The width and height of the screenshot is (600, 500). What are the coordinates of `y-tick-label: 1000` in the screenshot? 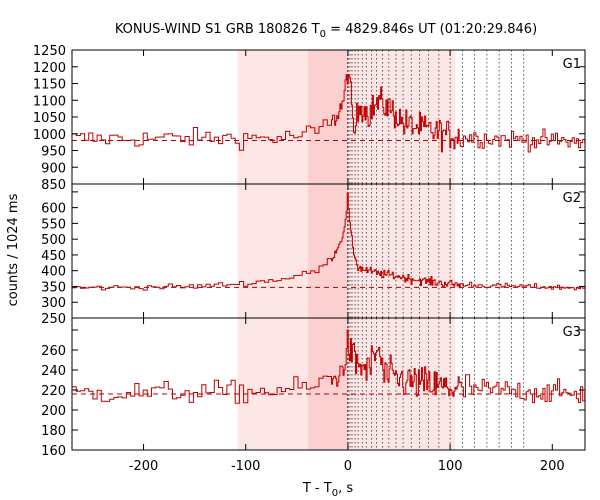 It's located at (49, 135).